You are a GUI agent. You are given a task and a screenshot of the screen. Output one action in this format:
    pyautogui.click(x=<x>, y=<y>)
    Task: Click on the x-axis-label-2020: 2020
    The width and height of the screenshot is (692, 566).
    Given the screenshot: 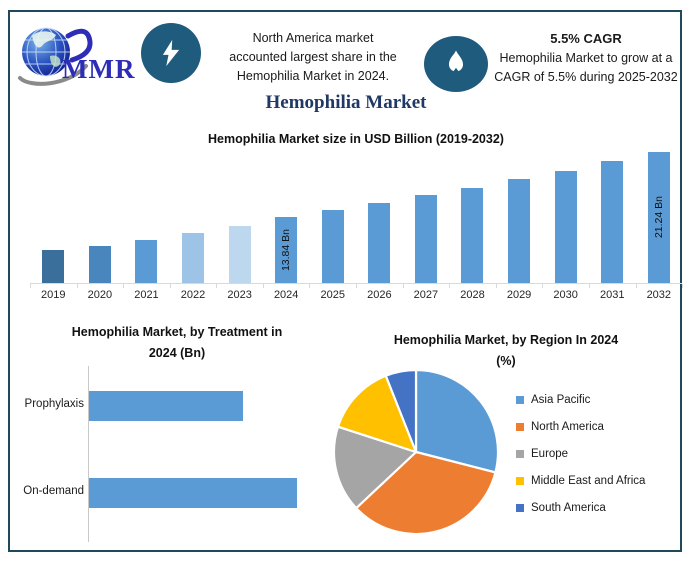 What is the action you would take?
    pyautogui.click(x=100, y=295)
    